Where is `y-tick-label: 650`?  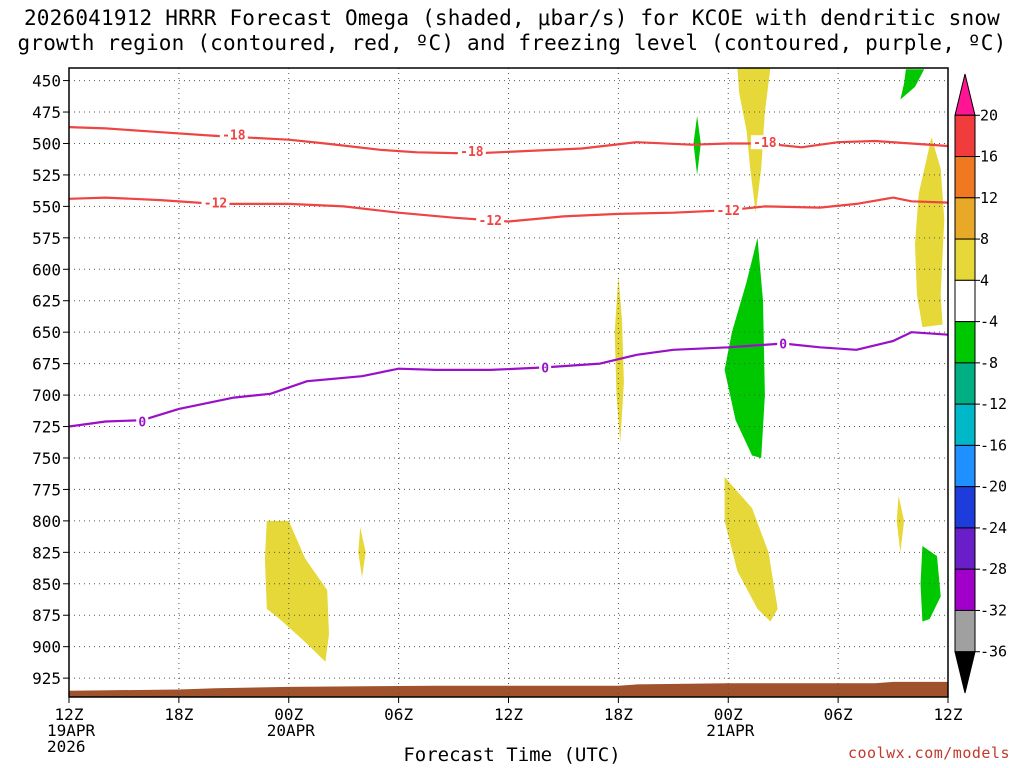
y-tick-label: 650 is located at coordinates (46, 332).